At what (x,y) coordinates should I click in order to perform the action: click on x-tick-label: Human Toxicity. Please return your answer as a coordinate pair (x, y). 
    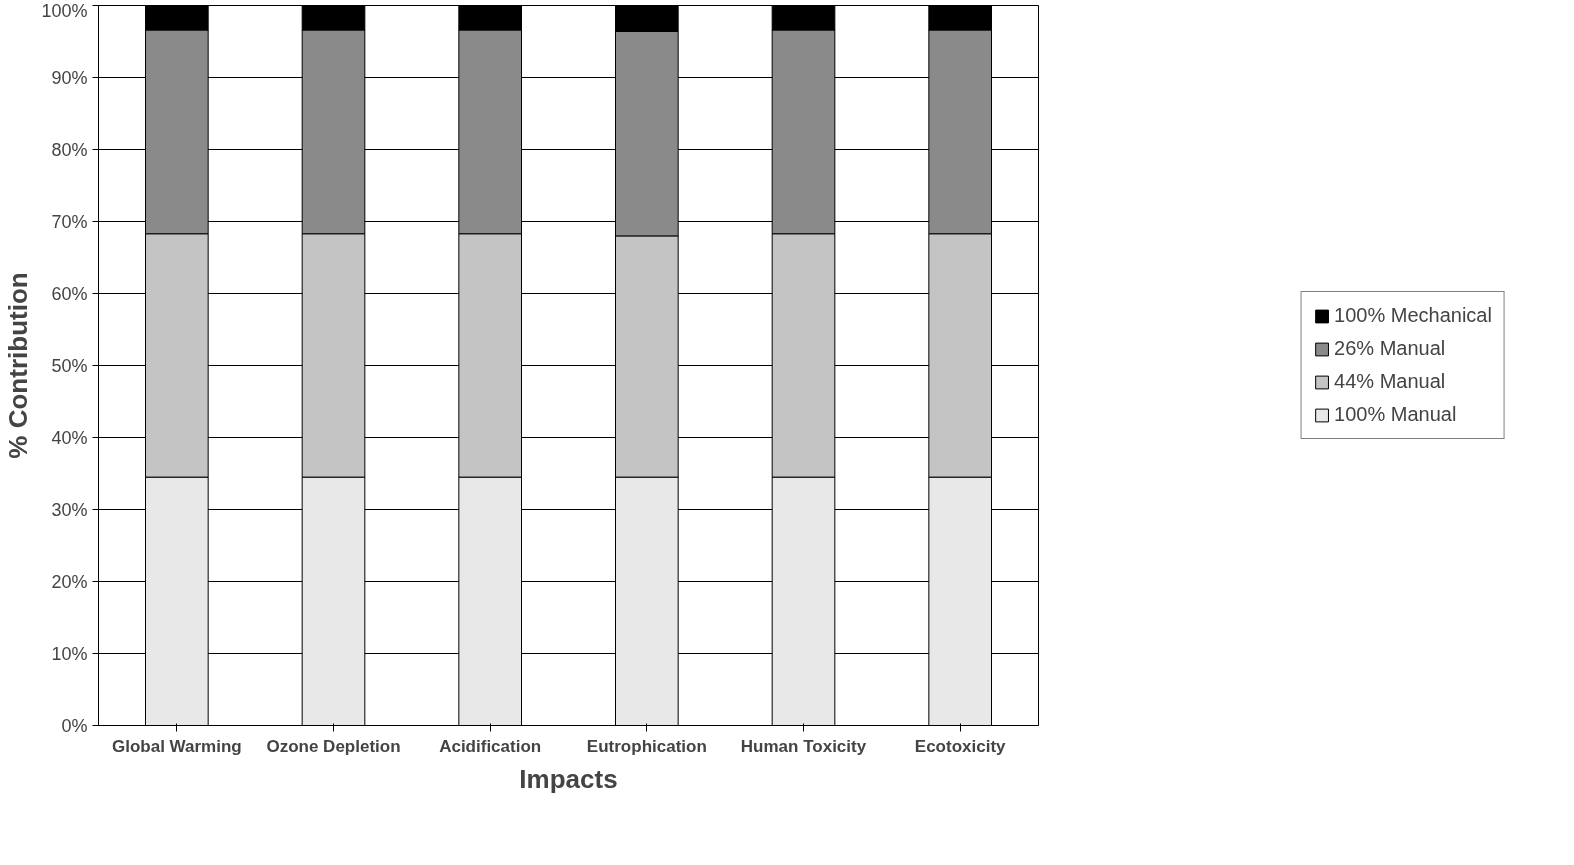
    Looking at the image, I should click on (803, 746).